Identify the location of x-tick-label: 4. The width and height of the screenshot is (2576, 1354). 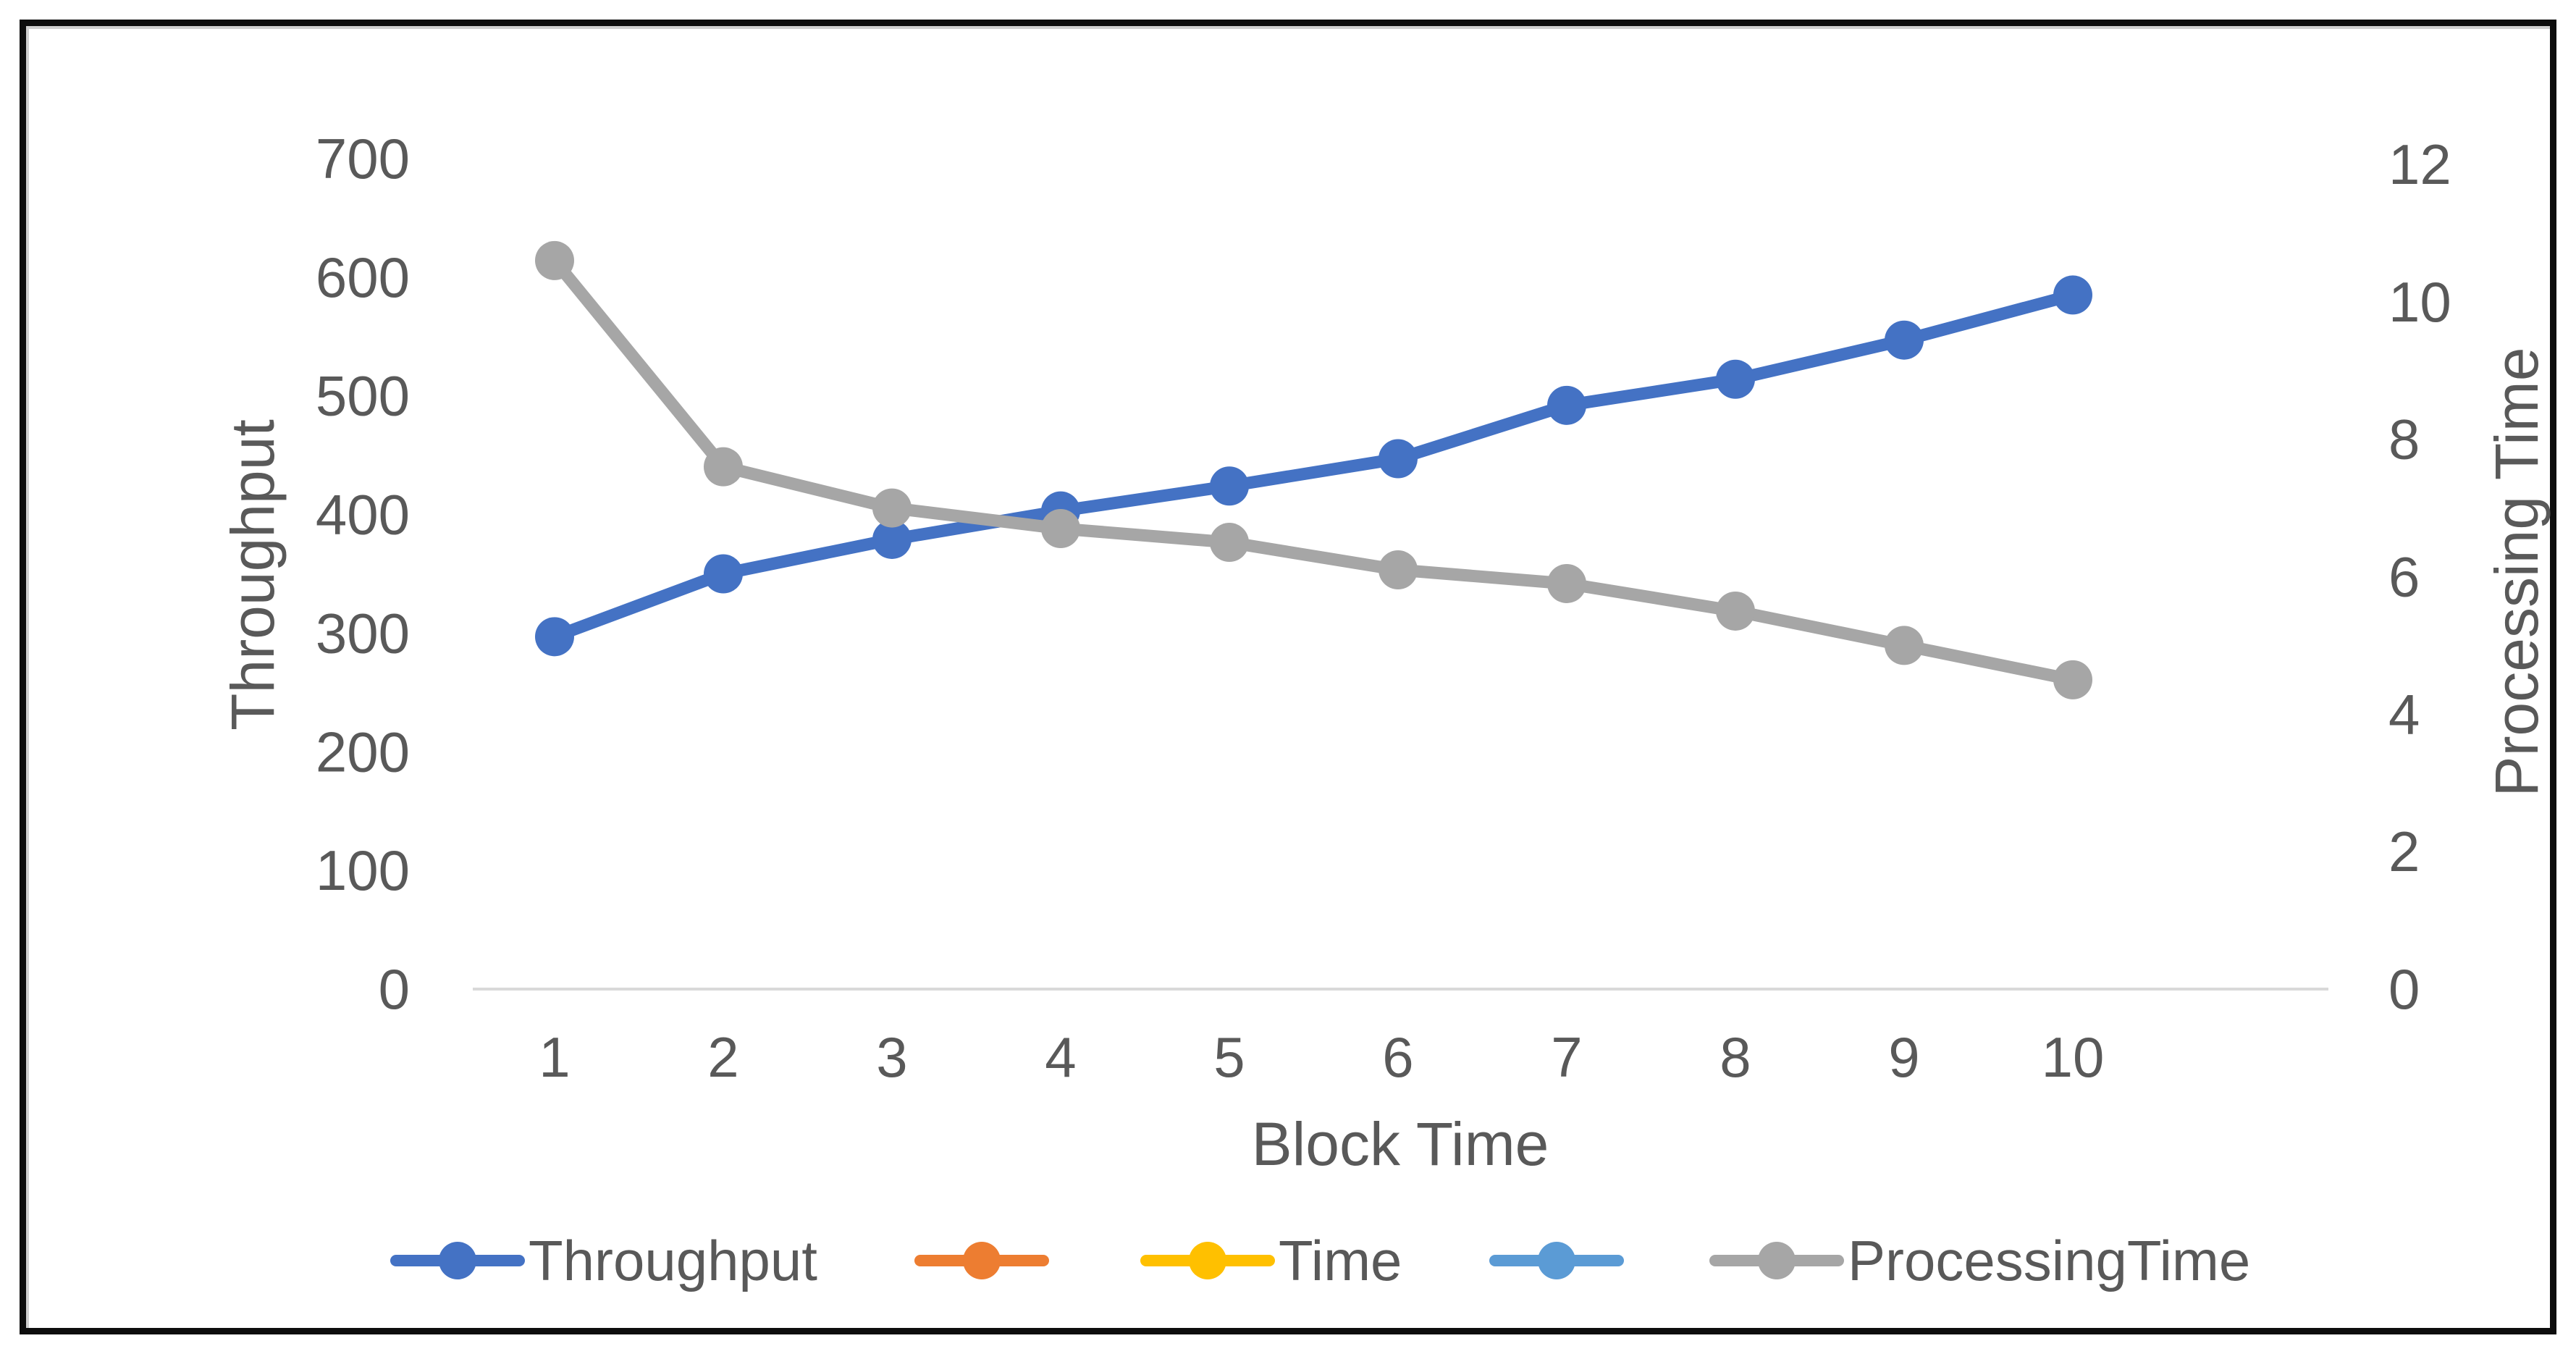
(1060, 1057).